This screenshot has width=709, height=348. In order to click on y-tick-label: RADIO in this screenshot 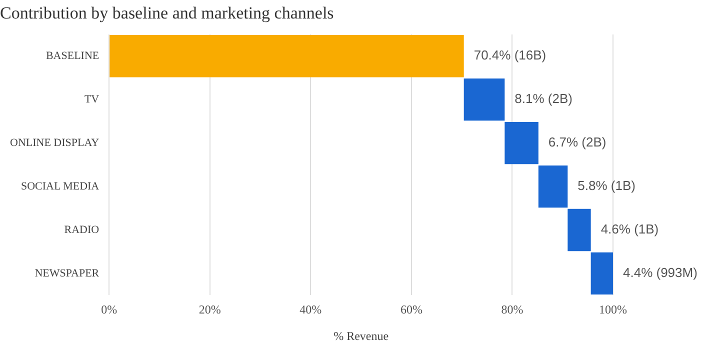, I will do `click(82, 230)`.